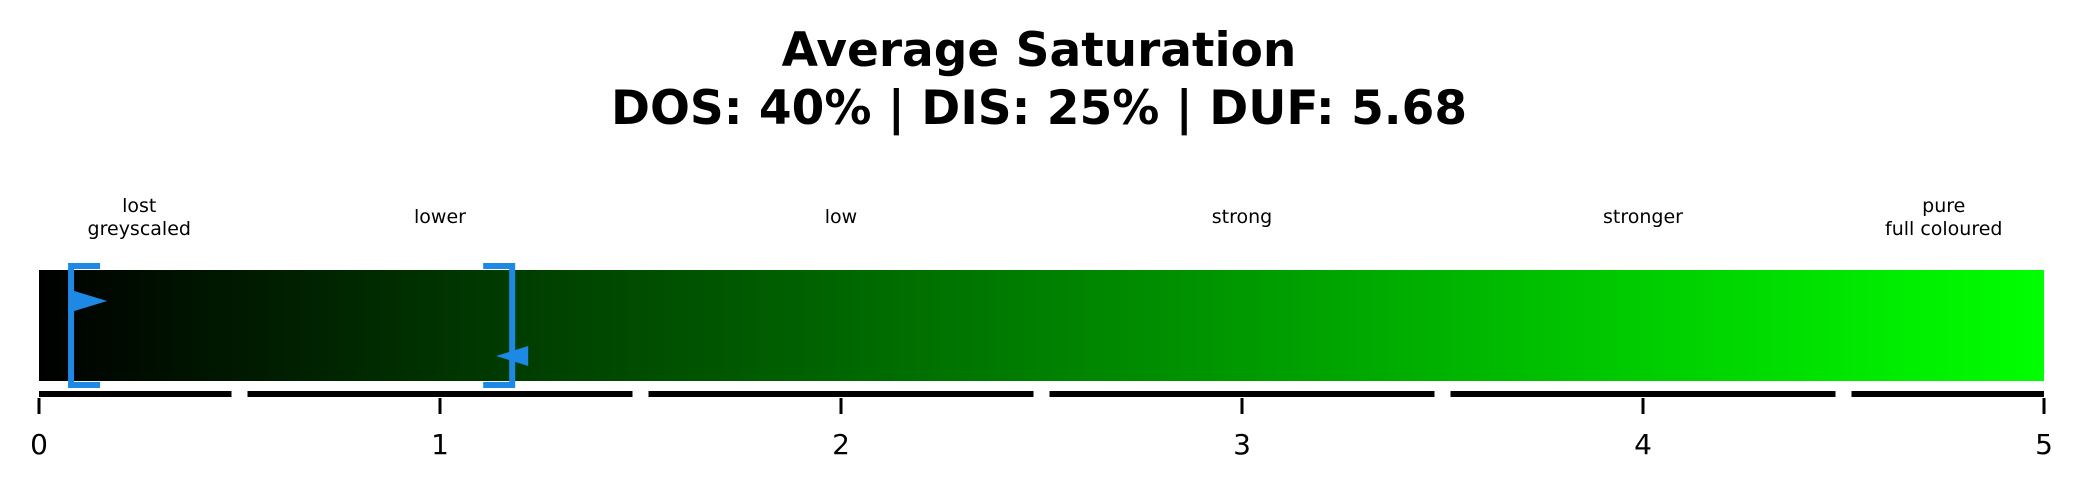 The image size is (2078, 488). What do you see at coordinates (1643, 444) in the screenshot?
I see `tick-label: 4` at bounding box center [1643, 444].